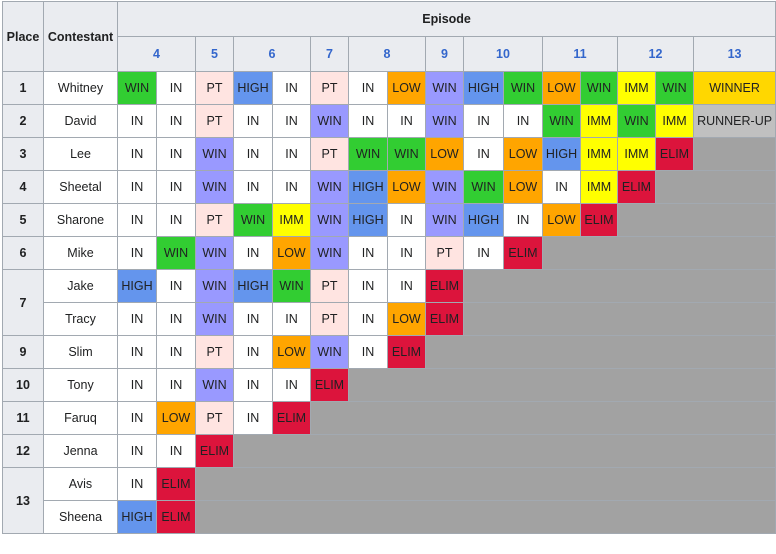  Describe the element at coordinates (80, 319) in the screenshot. I see `contestant-name: Tracy` at that location.